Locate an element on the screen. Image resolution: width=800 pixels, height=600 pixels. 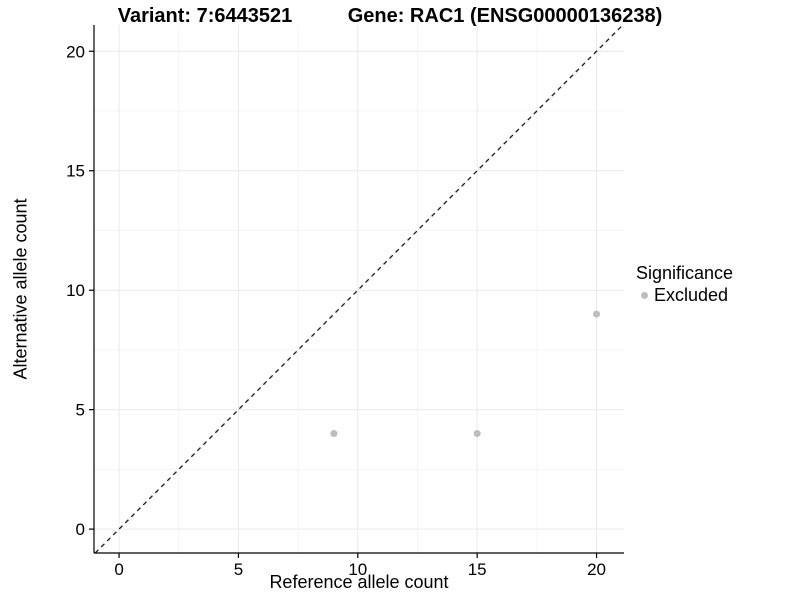
y-tick-label: 5 is located at coordinates (80, 410).